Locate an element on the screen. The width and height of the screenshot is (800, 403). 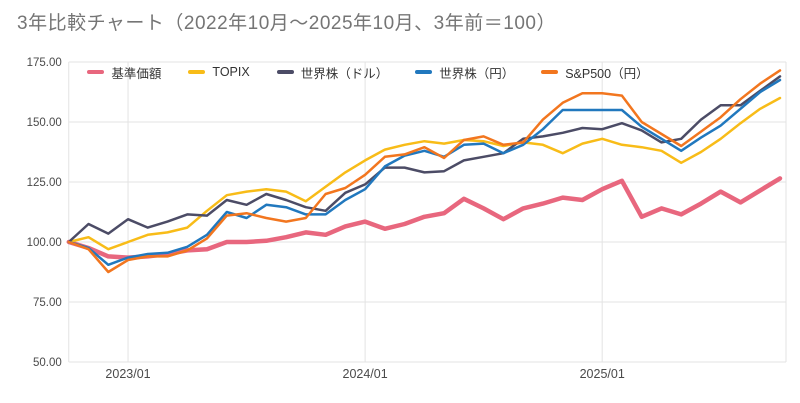
y-axis-tick-label: 75.00 is located at coordinates (47, 303).